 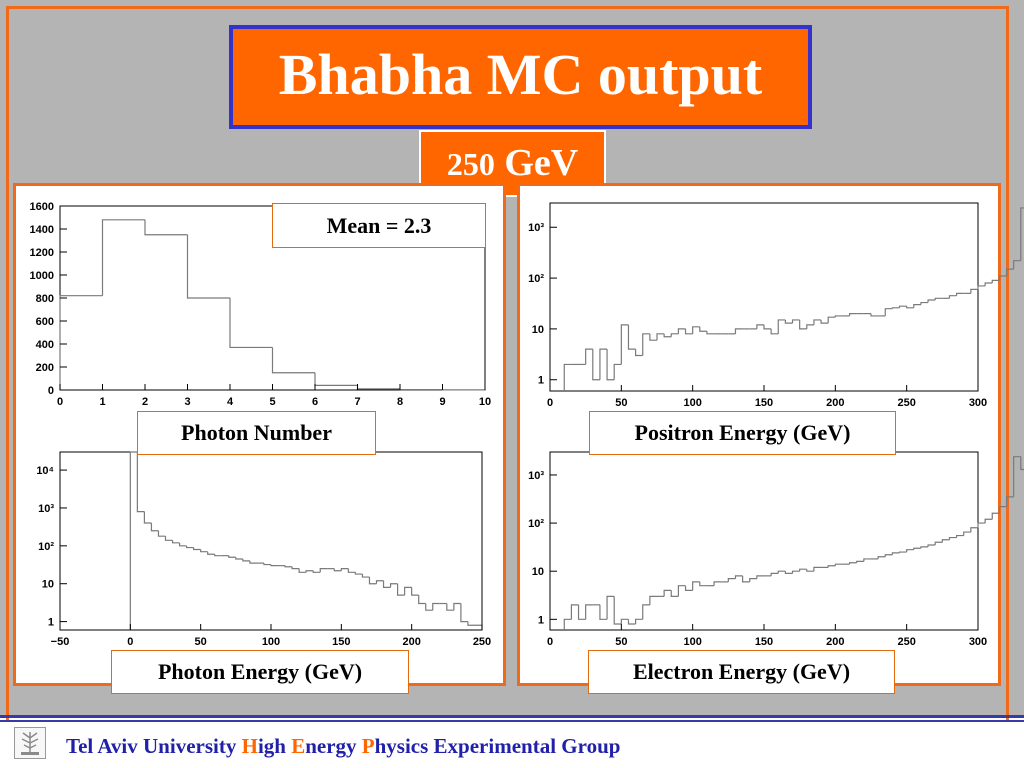 I want to click on y-tick-label: 0, so click(x=51, y=391).